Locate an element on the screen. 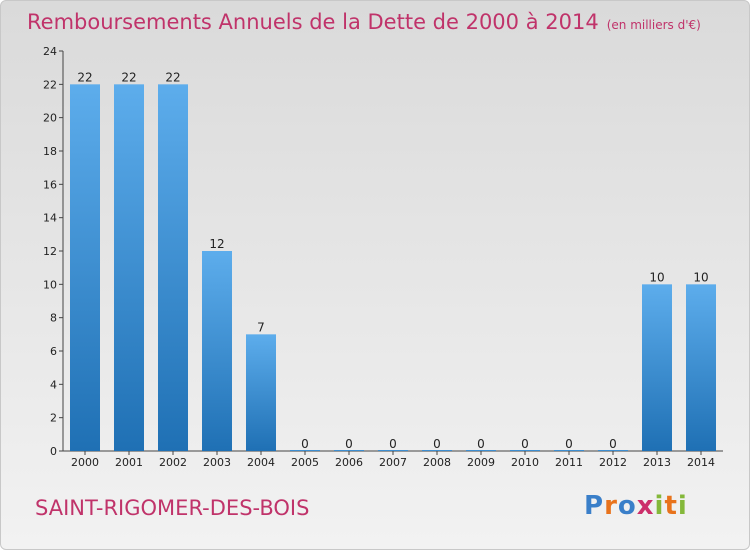 This screenshot has width=750, height=550. x-tick-label: 2002 is located at coordinates (173, 462).